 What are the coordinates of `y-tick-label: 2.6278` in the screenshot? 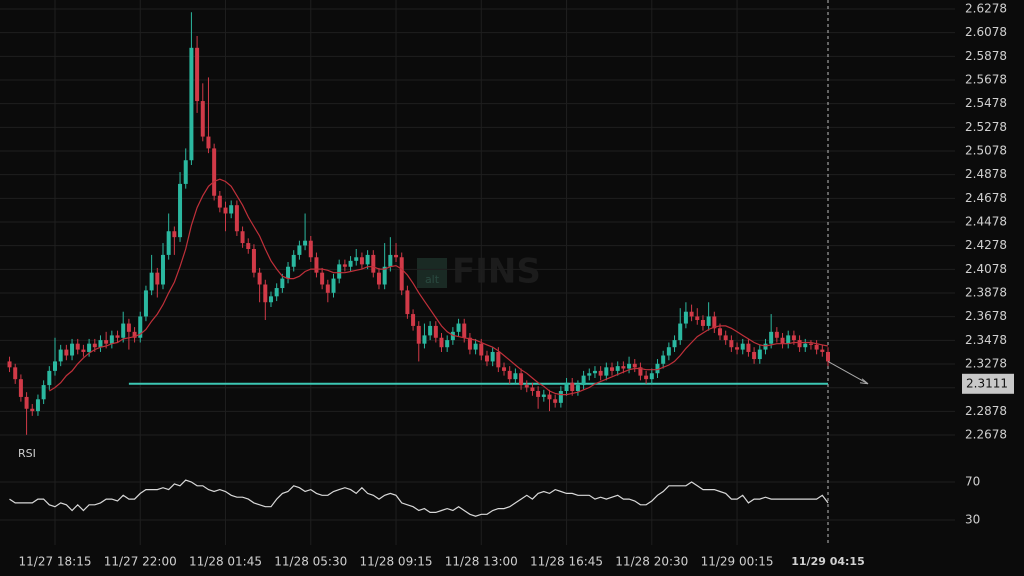 It's located at (986, 8).